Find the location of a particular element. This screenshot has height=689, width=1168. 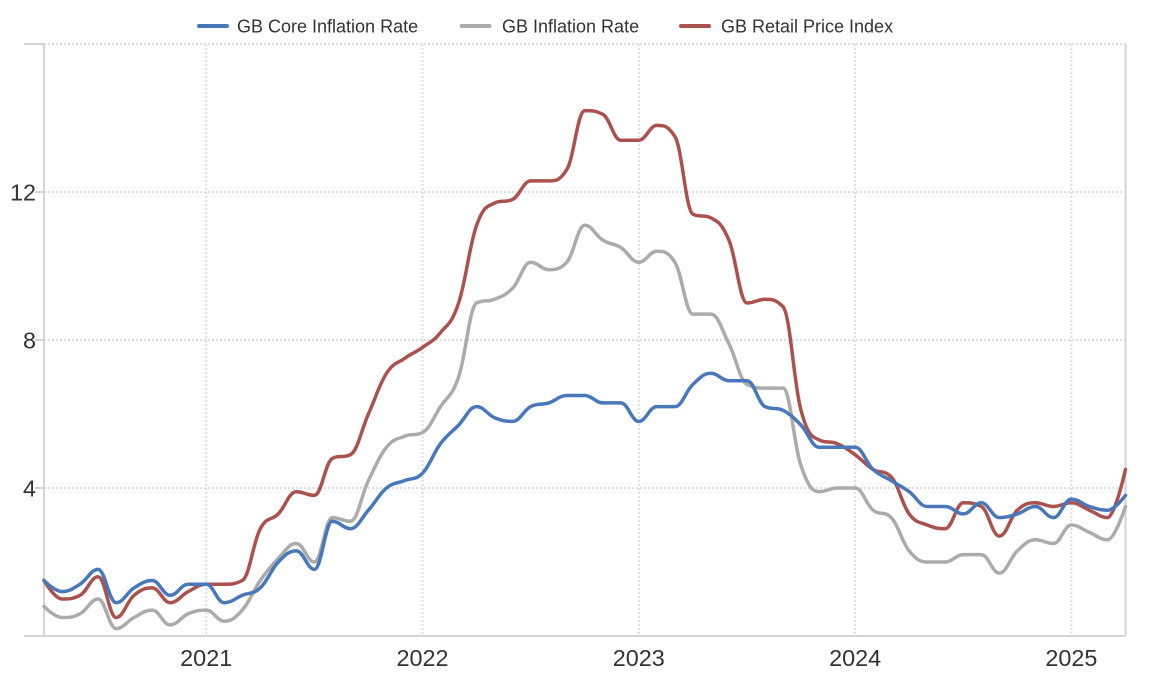

svg-text: GB Core Inflation Rate is located at coordinates (327, 27).